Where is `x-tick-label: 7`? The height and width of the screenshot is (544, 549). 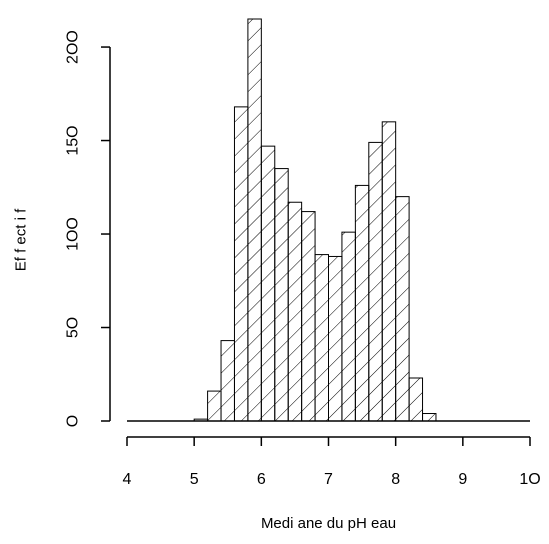
x-tick-label: 7 is located at coordinates (328, 479).